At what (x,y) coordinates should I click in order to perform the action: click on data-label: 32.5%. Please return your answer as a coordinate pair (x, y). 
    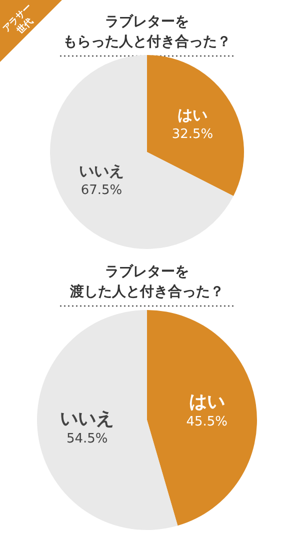
    Looking at the image, I should click on (193, 134).